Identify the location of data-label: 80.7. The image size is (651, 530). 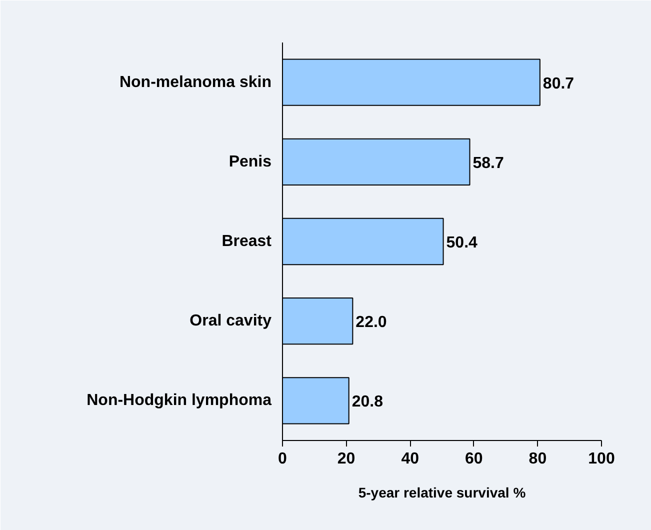
(558, 83).